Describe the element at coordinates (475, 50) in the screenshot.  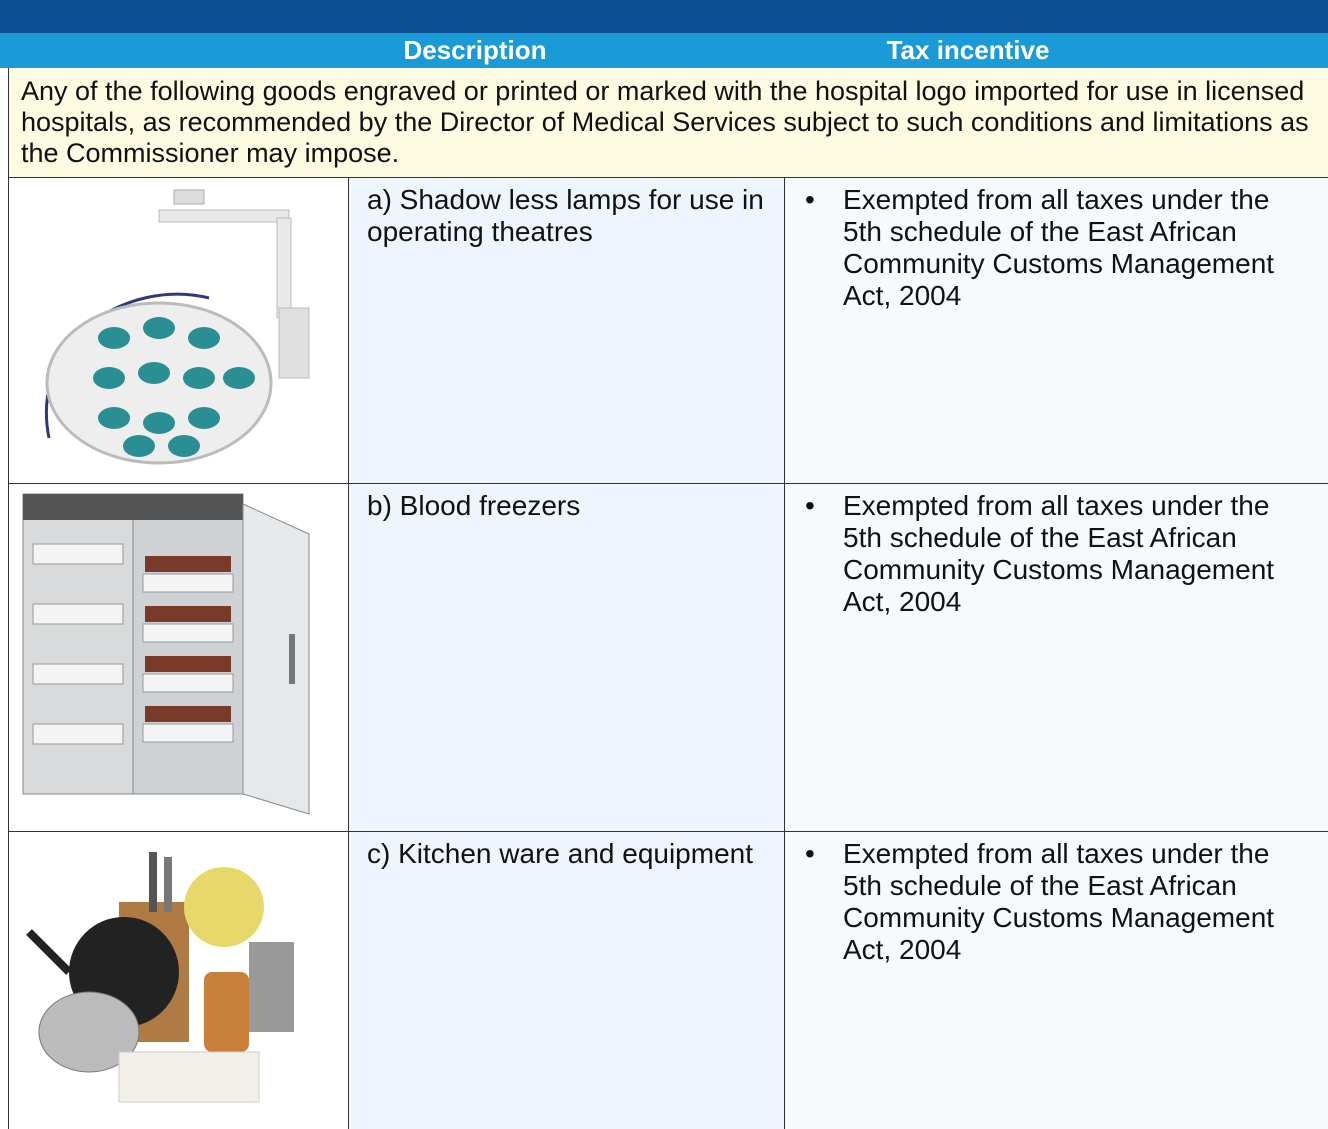
I see `column-header: Description` at that location.